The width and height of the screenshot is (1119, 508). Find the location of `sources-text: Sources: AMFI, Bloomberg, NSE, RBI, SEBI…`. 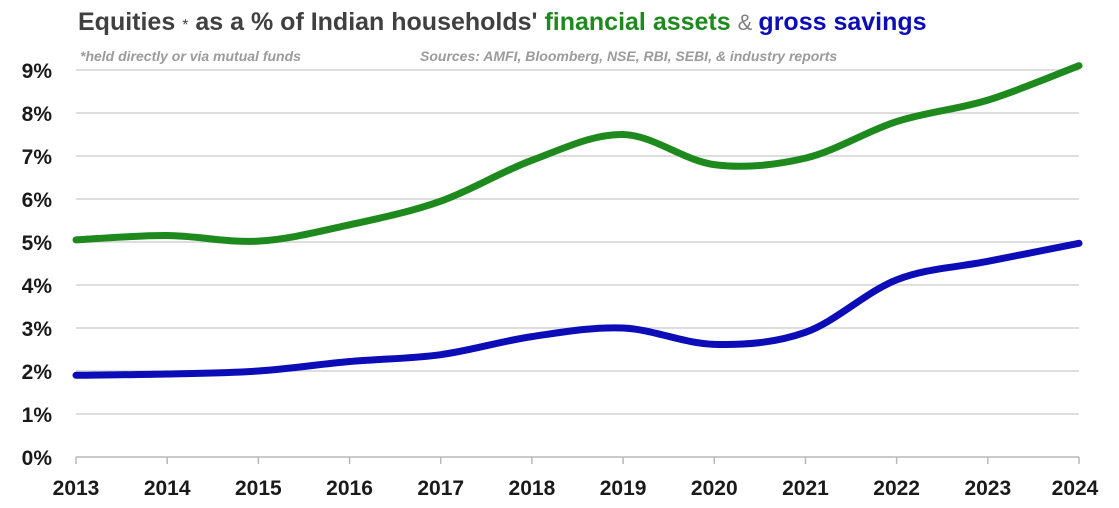

sources-text: Sources: AMFI, Bloomberg, NSE, RBI, SEBI… is located at coordinates (628, 56).